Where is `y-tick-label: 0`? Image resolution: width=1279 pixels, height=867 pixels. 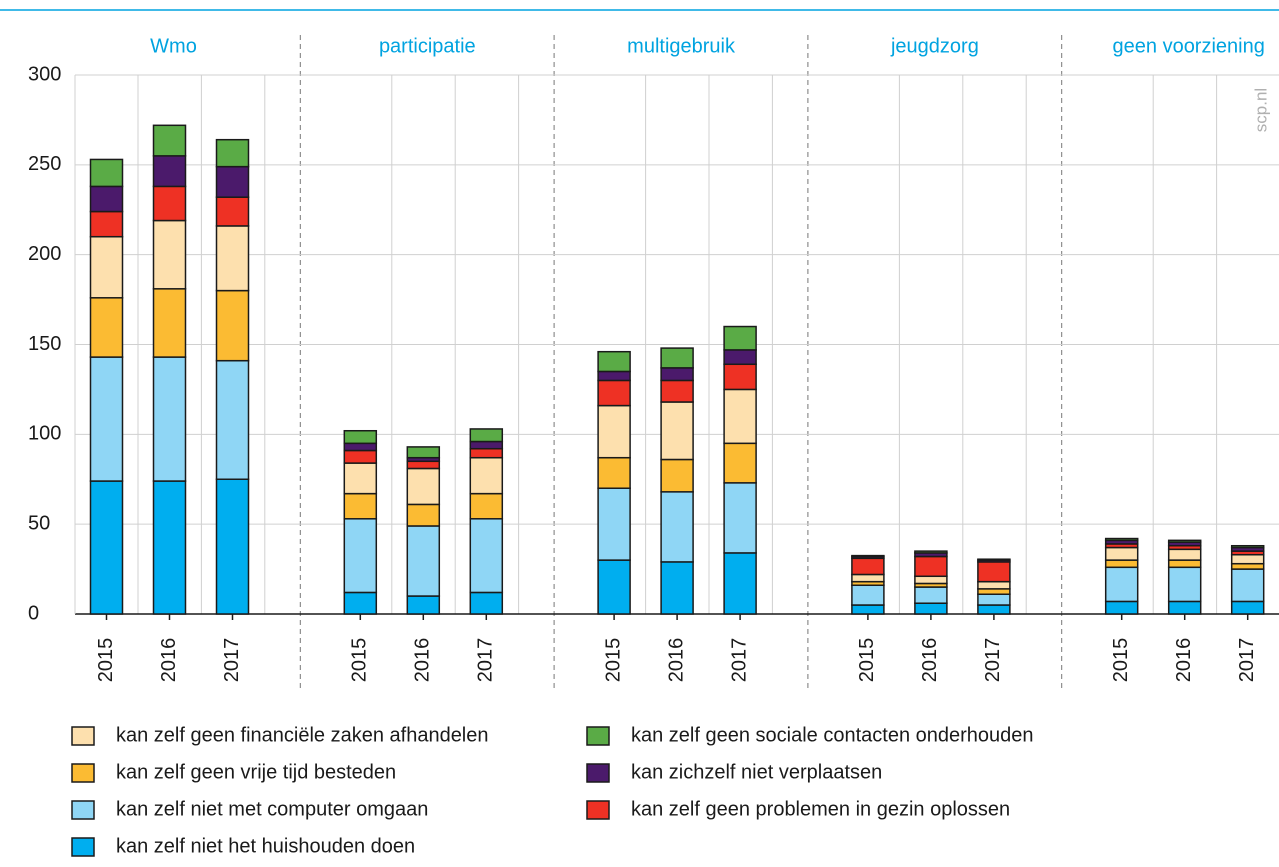
y-tick-label: 0 is located at coordinates (33, 613).